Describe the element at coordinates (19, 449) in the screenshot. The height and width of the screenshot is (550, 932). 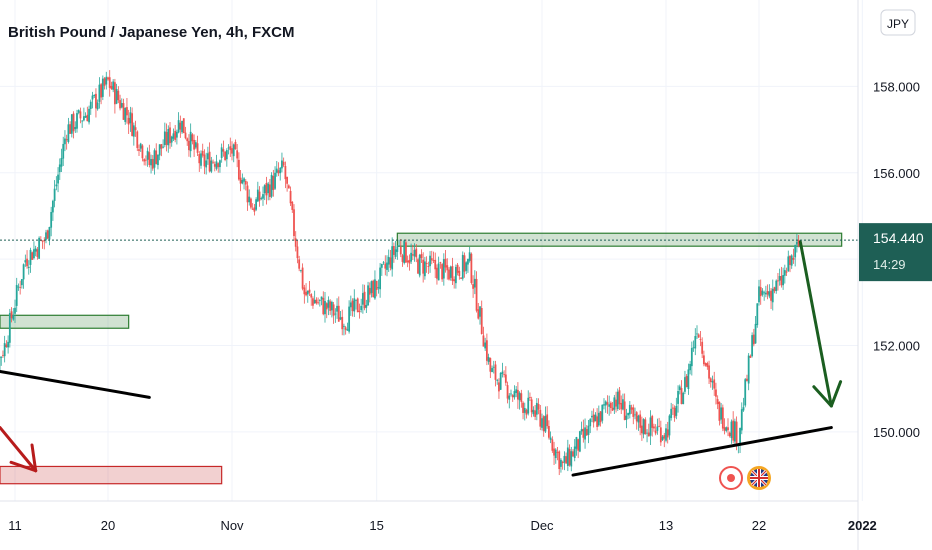
I see `red-arrow` at that location.